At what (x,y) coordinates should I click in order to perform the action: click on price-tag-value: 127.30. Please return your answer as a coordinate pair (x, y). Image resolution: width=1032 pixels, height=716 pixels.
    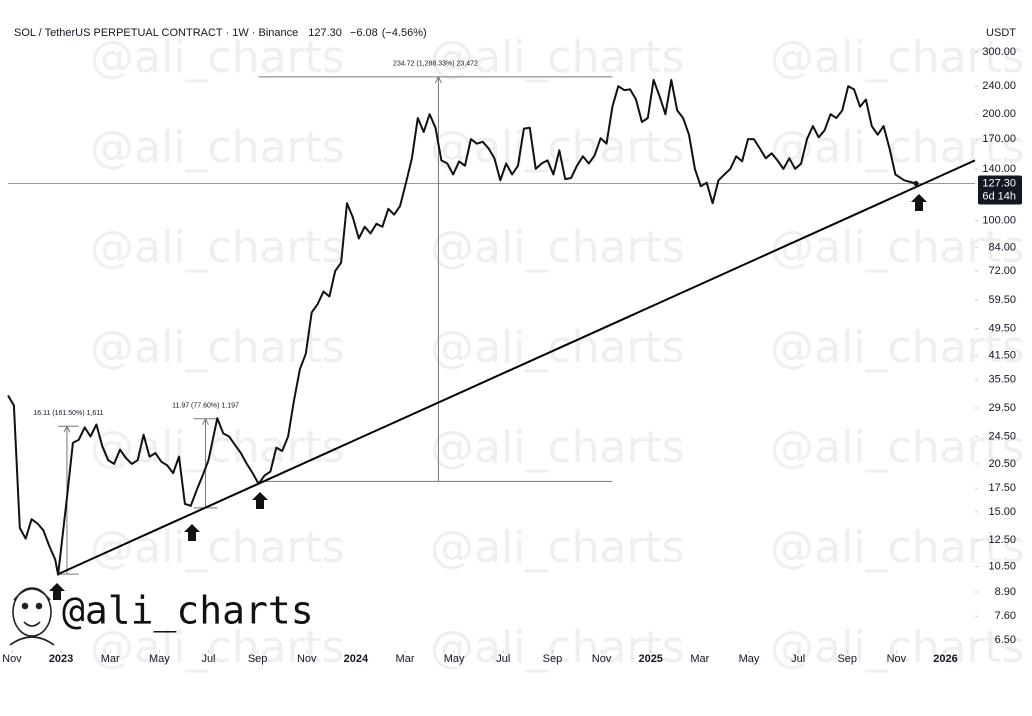
    Looking at the image, I should click on (999, 183).